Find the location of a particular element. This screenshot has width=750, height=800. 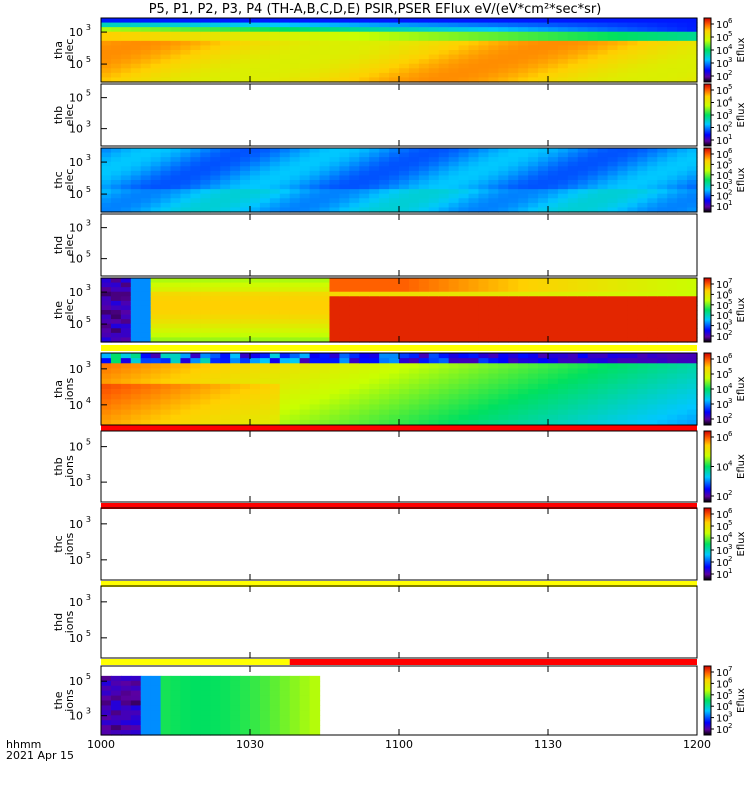

x-tick-label: 1100 is located at coordinates (399, 744).